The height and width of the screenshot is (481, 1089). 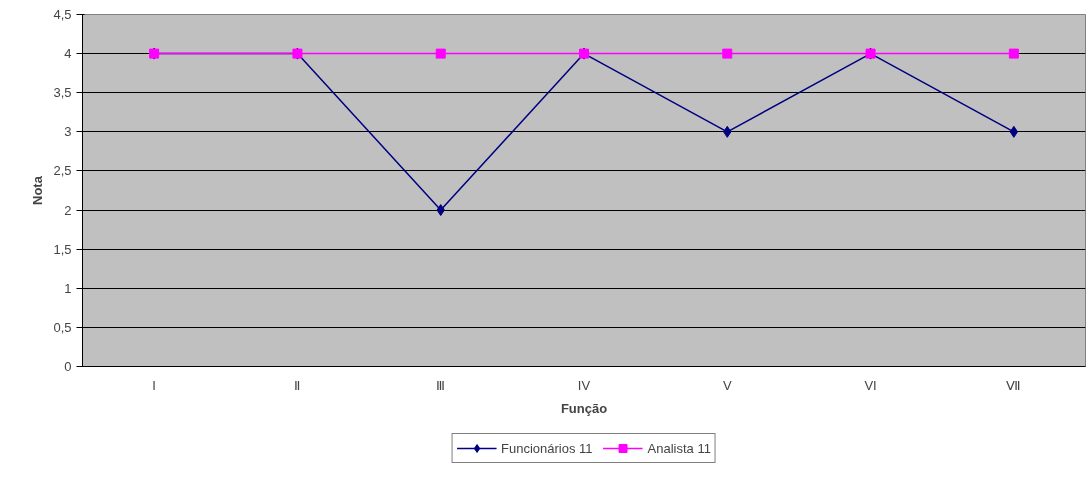 What do you see at coordinates (441, 385) in the screenshot?
I see `x-tick-label: Ⅲ` at bounding box center [441, 385].